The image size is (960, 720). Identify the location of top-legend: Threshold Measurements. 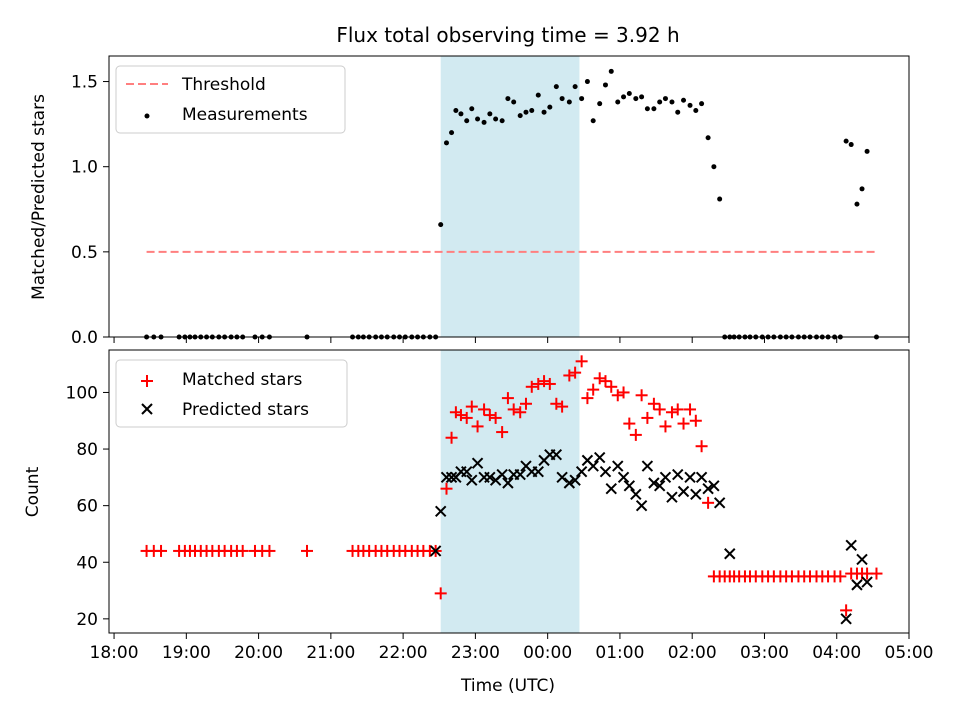
(230, 99).